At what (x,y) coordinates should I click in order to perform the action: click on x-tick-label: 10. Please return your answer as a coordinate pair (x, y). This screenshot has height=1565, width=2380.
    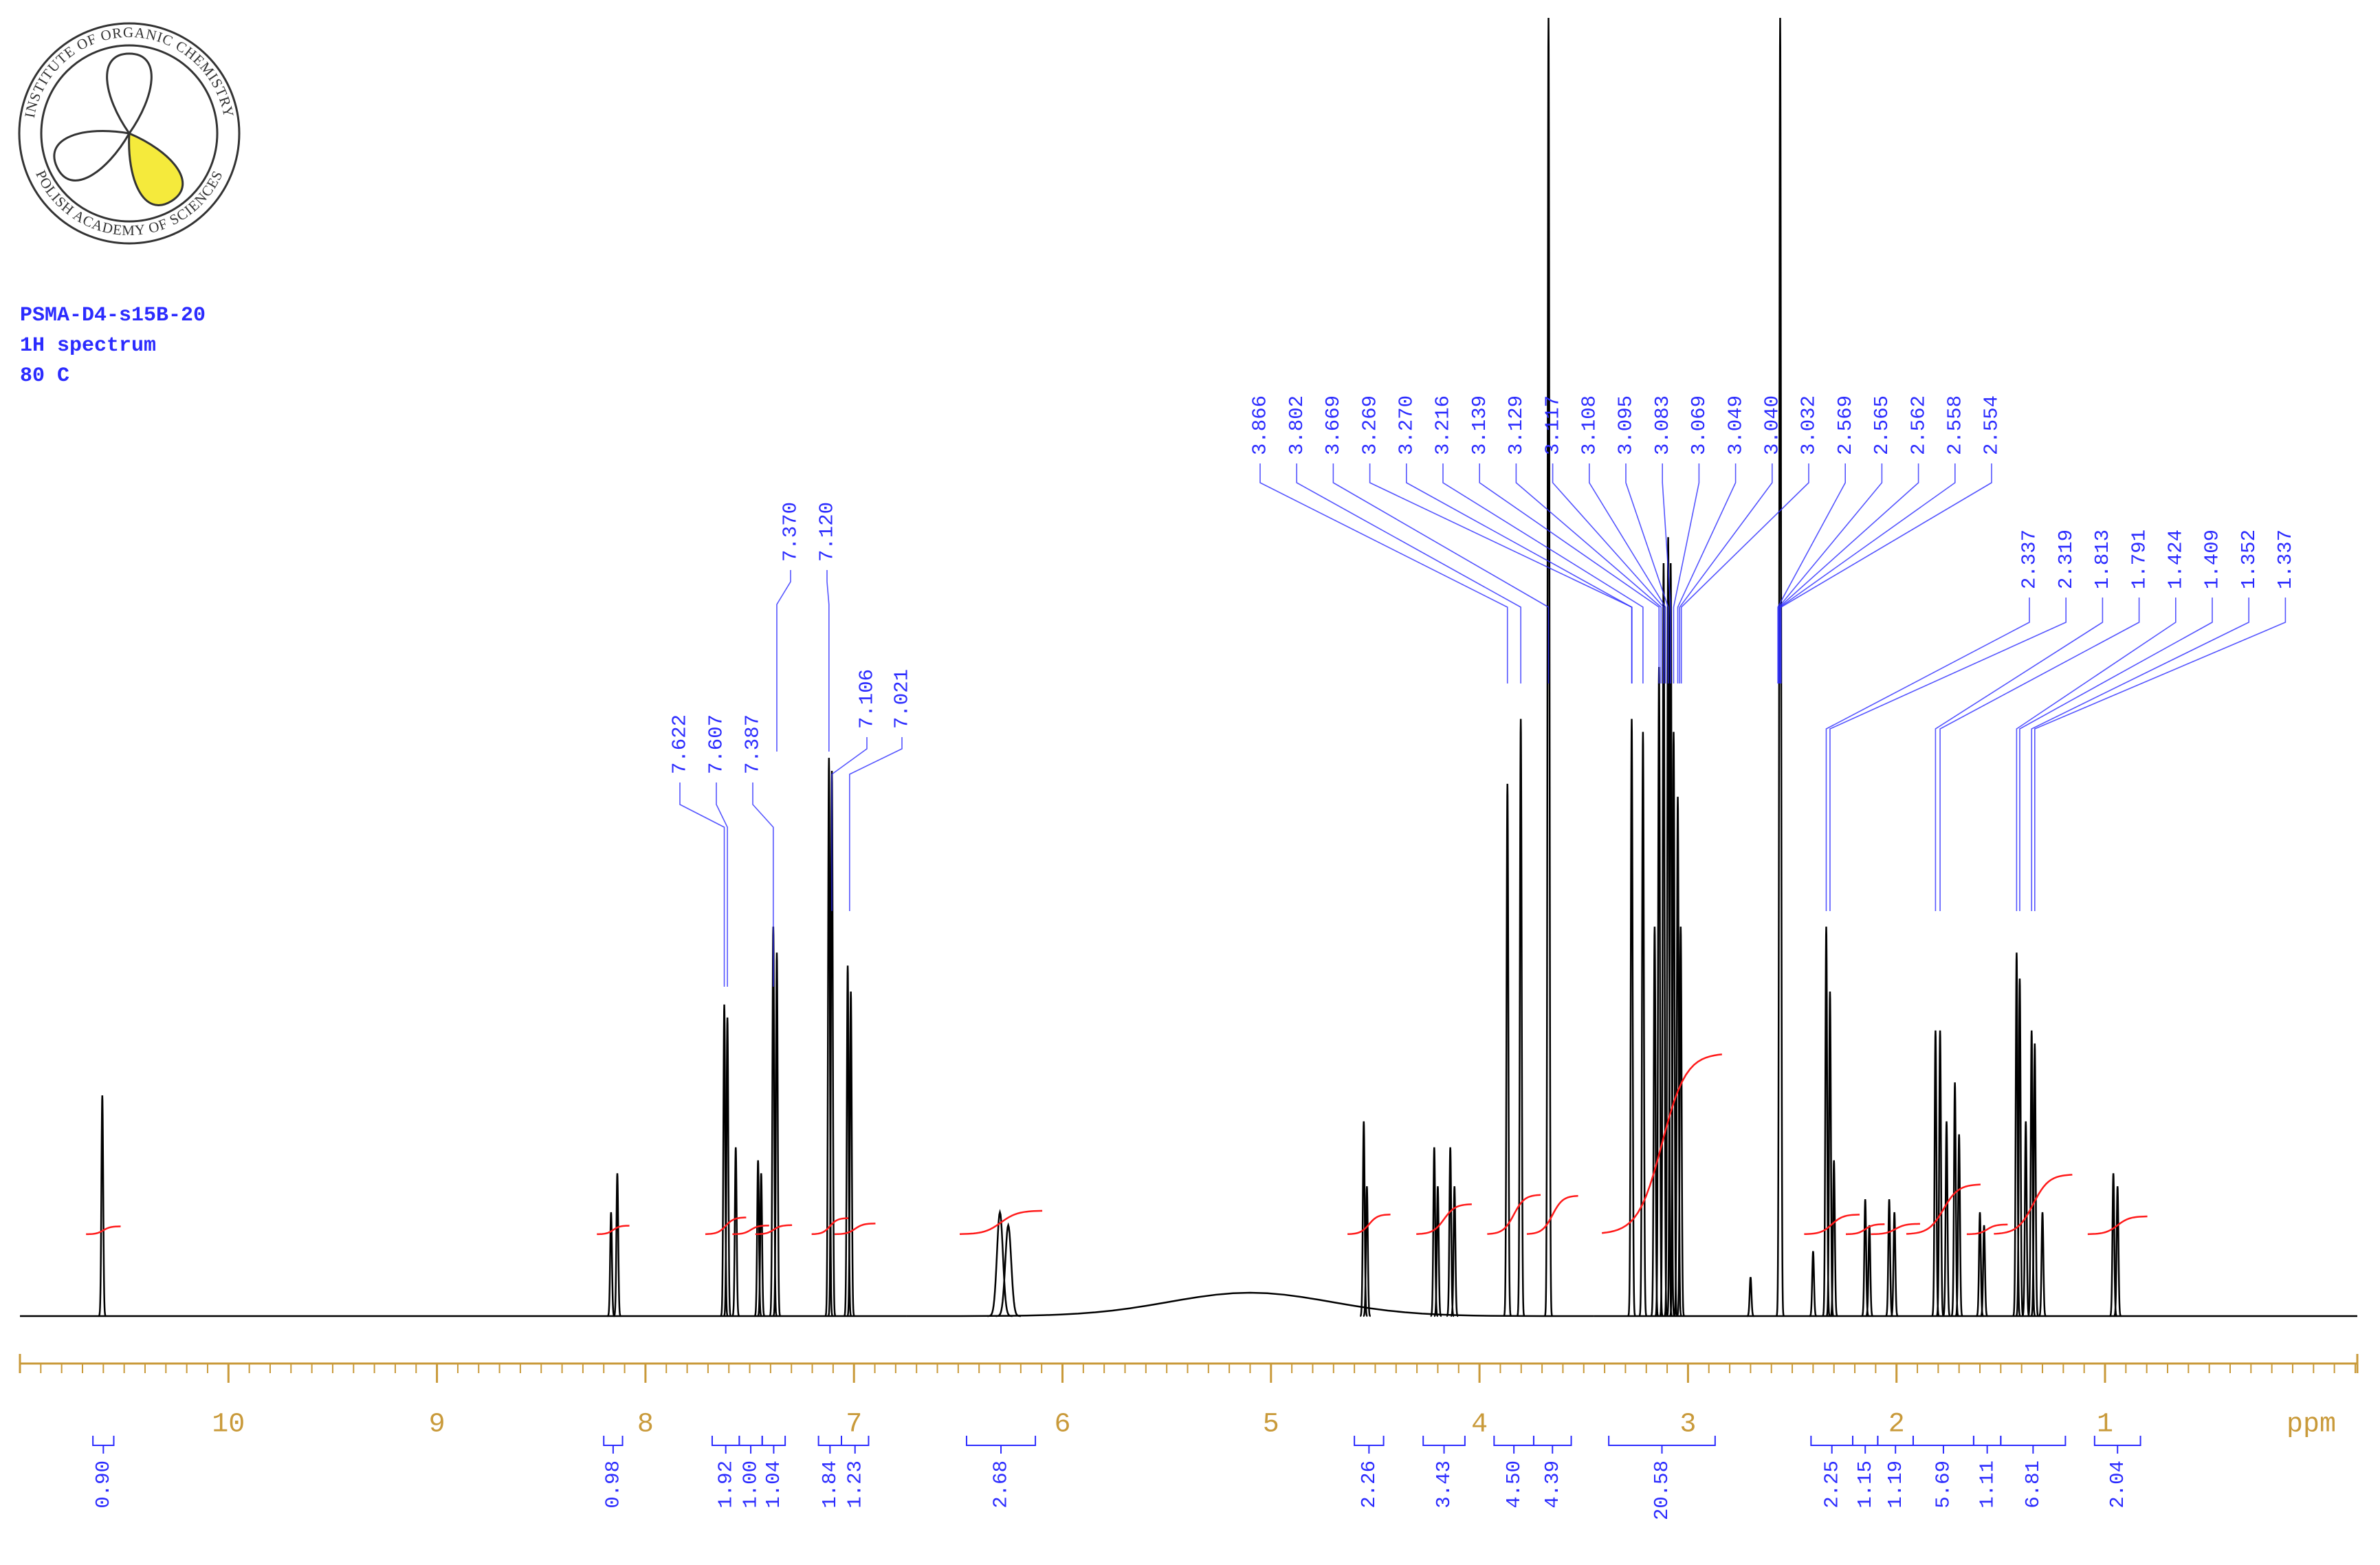
    Looking at the image, I should click on (228, 1425).